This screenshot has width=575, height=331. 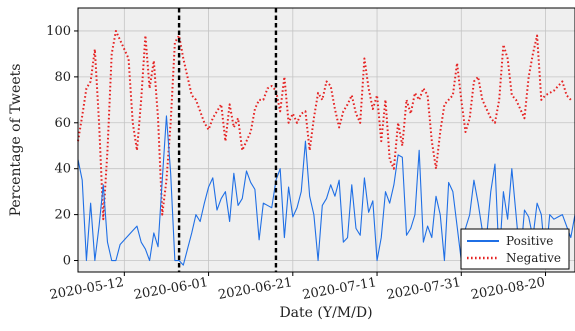 I want to click on legend: Positive Negative, so click(x=515, y=249).